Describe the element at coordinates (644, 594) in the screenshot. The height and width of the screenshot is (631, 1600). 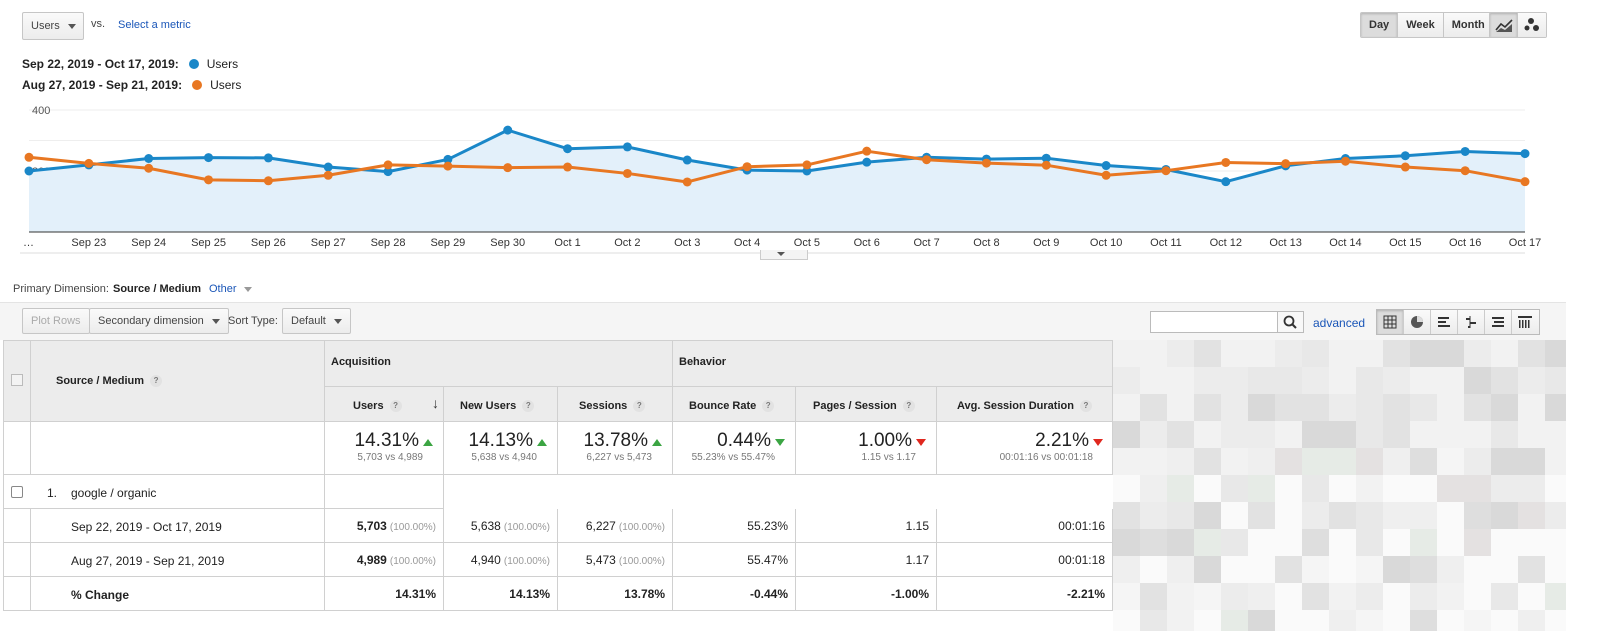
I see `cell-value: 13.78%` at that location.